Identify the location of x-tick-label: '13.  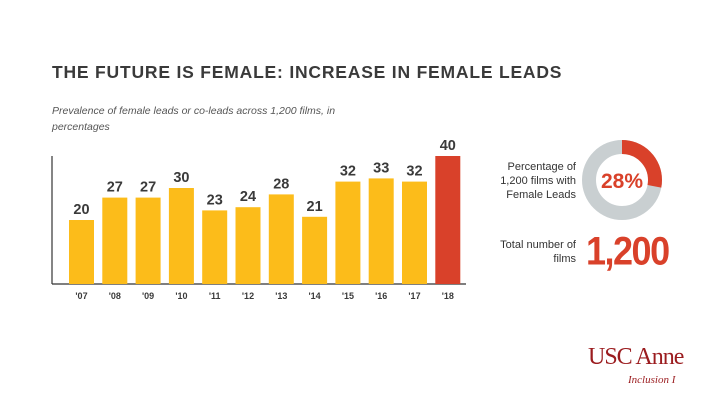
(281, 296).